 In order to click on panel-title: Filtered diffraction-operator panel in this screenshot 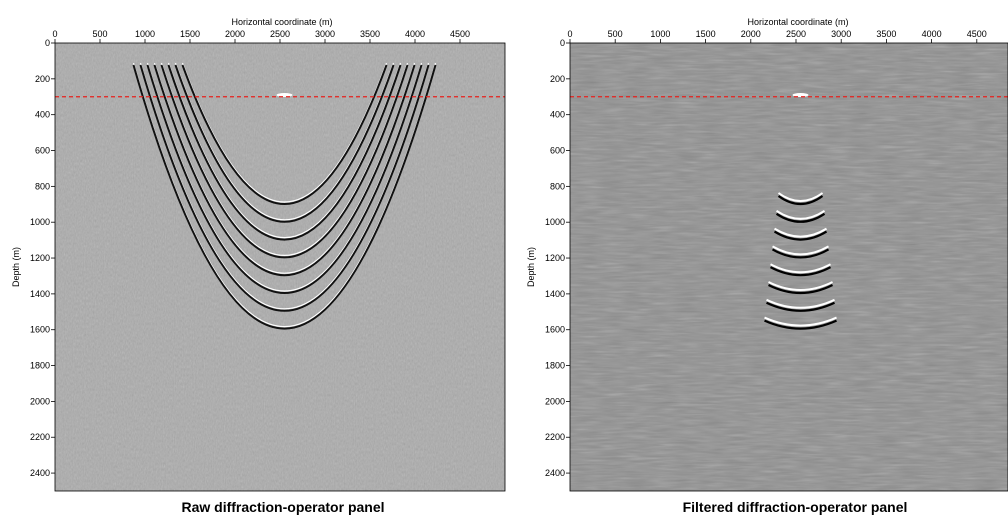, I will do `click(795, 507)`.